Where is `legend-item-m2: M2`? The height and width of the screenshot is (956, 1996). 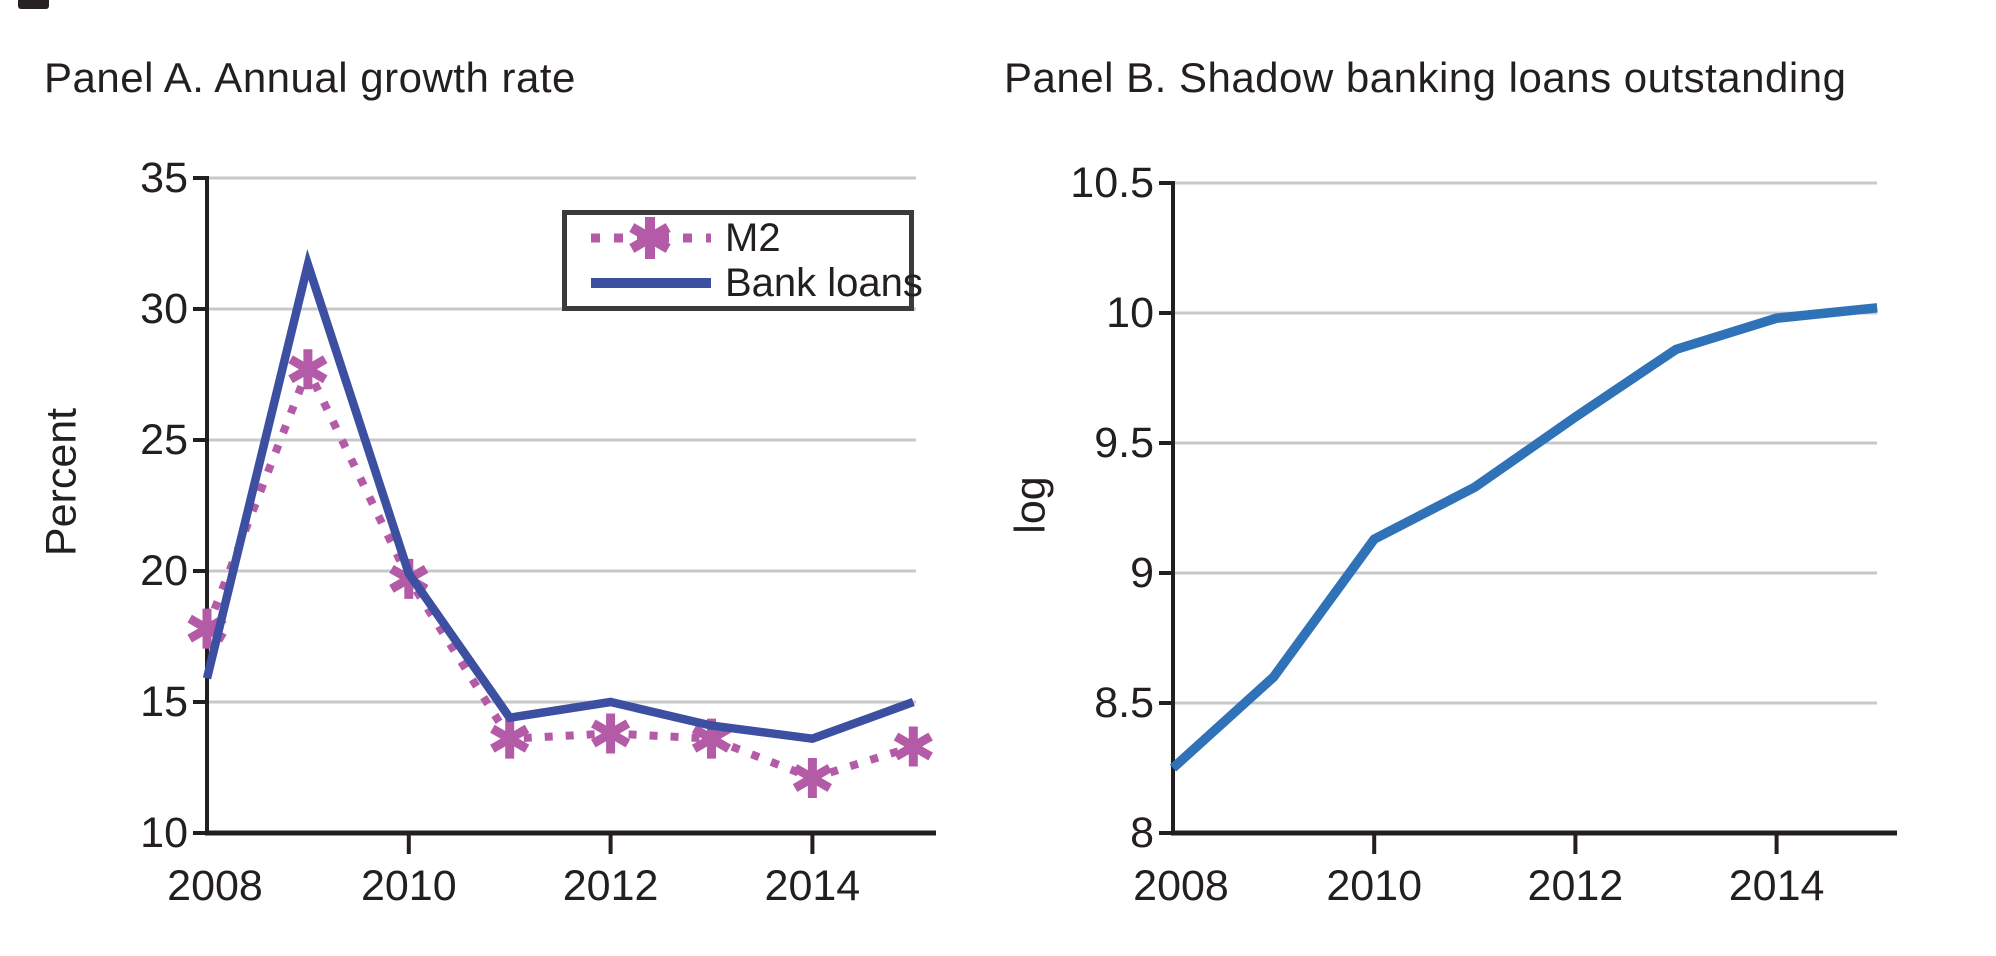
legend-item-m2: M2 is located at coordinates (749, 238).